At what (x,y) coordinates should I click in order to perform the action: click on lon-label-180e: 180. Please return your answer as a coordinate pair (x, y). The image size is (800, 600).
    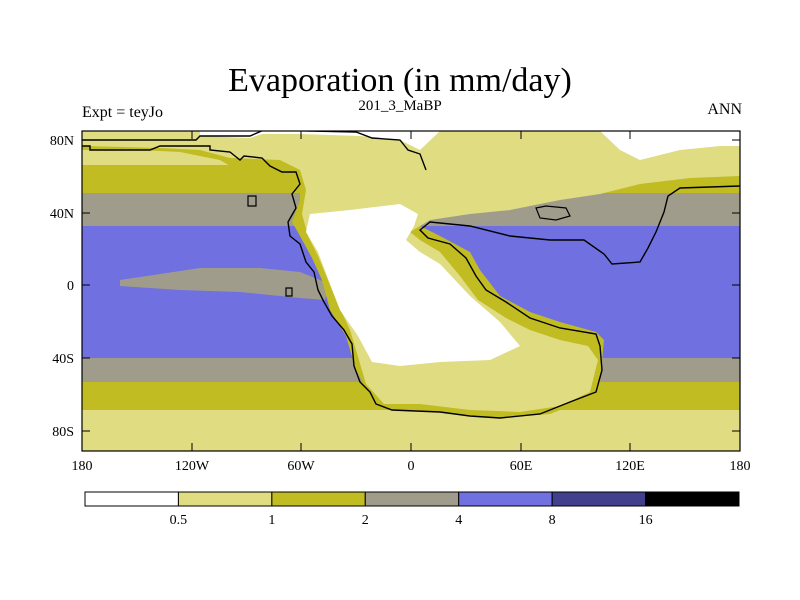
    Looking at the image, I should click on (740, 466).